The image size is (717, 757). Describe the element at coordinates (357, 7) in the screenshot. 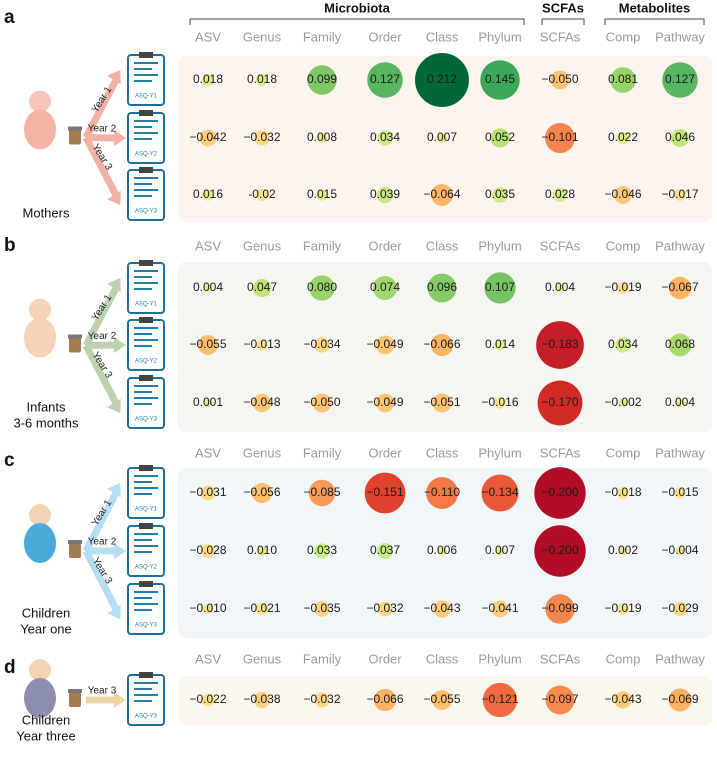

I see `group-header: Microbiota` at that location.